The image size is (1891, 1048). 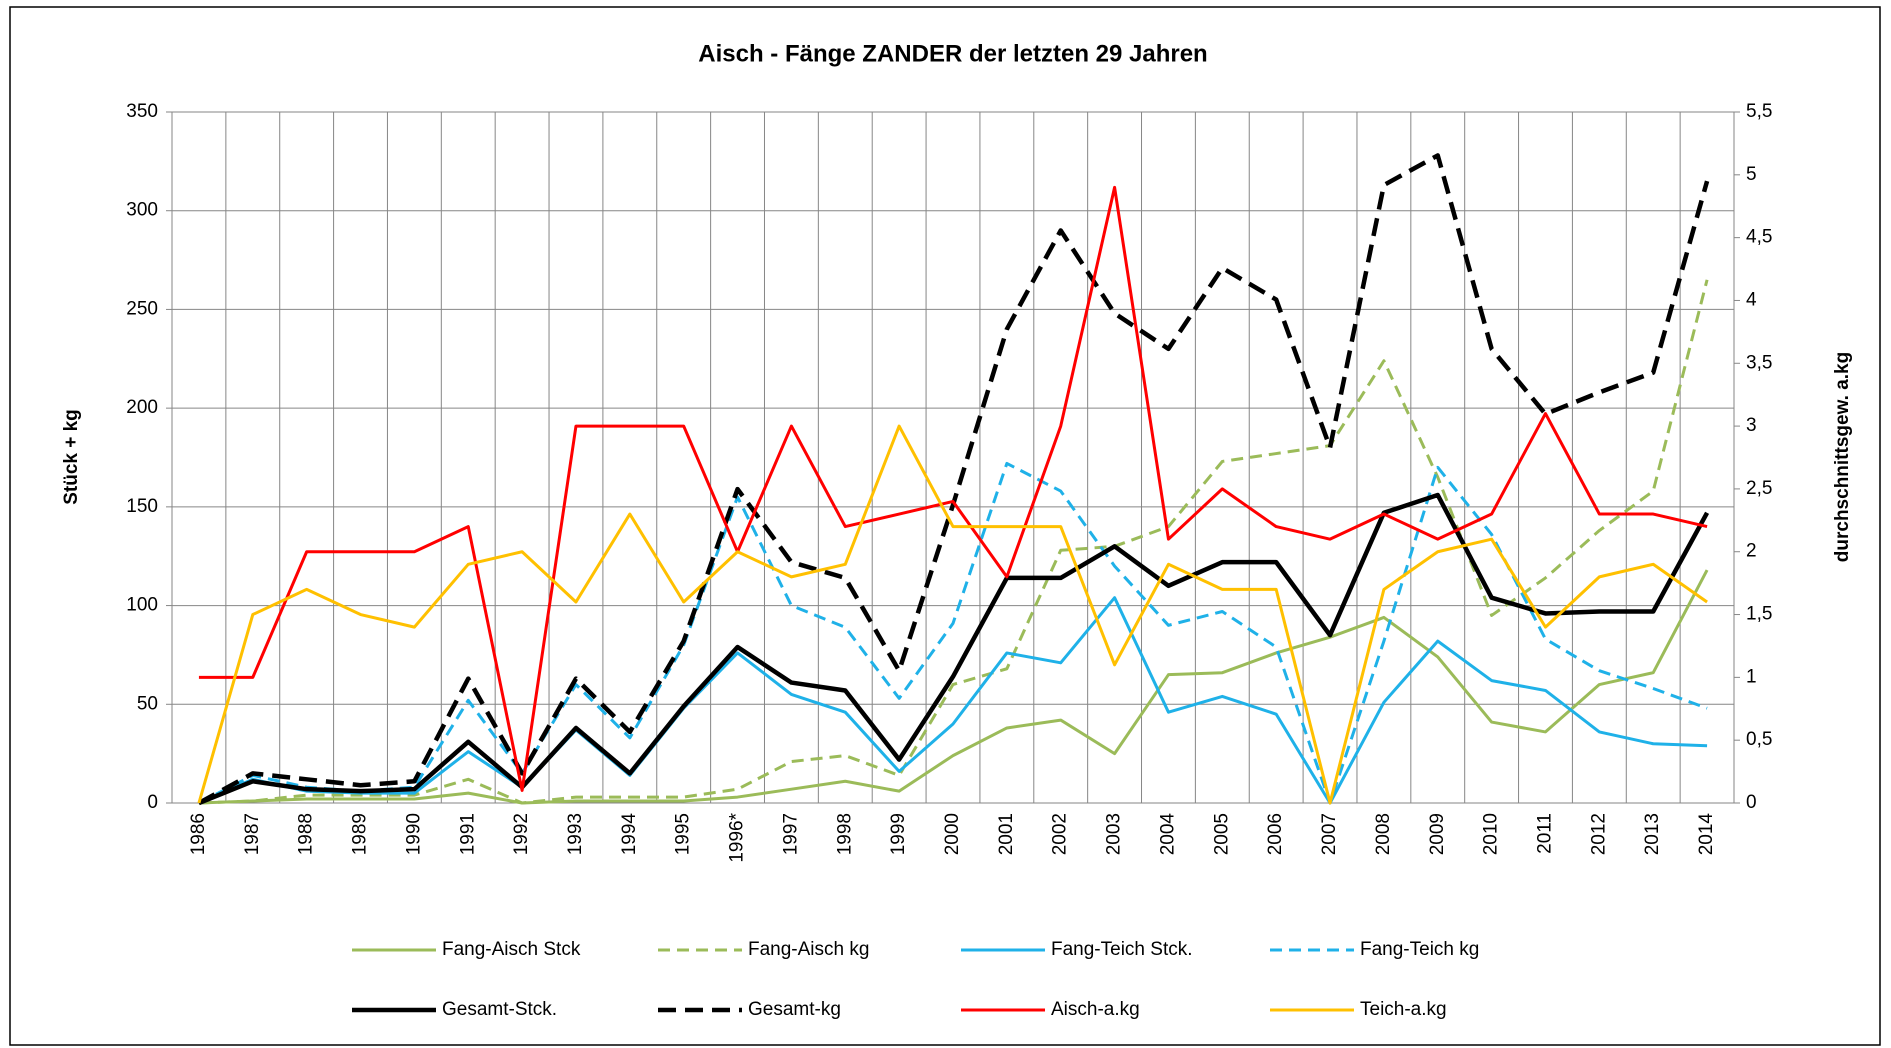 I want to click on y2-tick-label: 5, so click(x=1751, y=174).